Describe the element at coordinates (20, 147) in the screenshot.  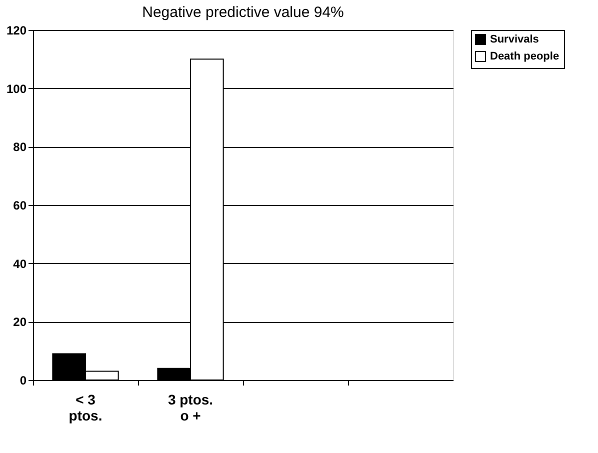
I see `y-tick-label: 80` at that location.